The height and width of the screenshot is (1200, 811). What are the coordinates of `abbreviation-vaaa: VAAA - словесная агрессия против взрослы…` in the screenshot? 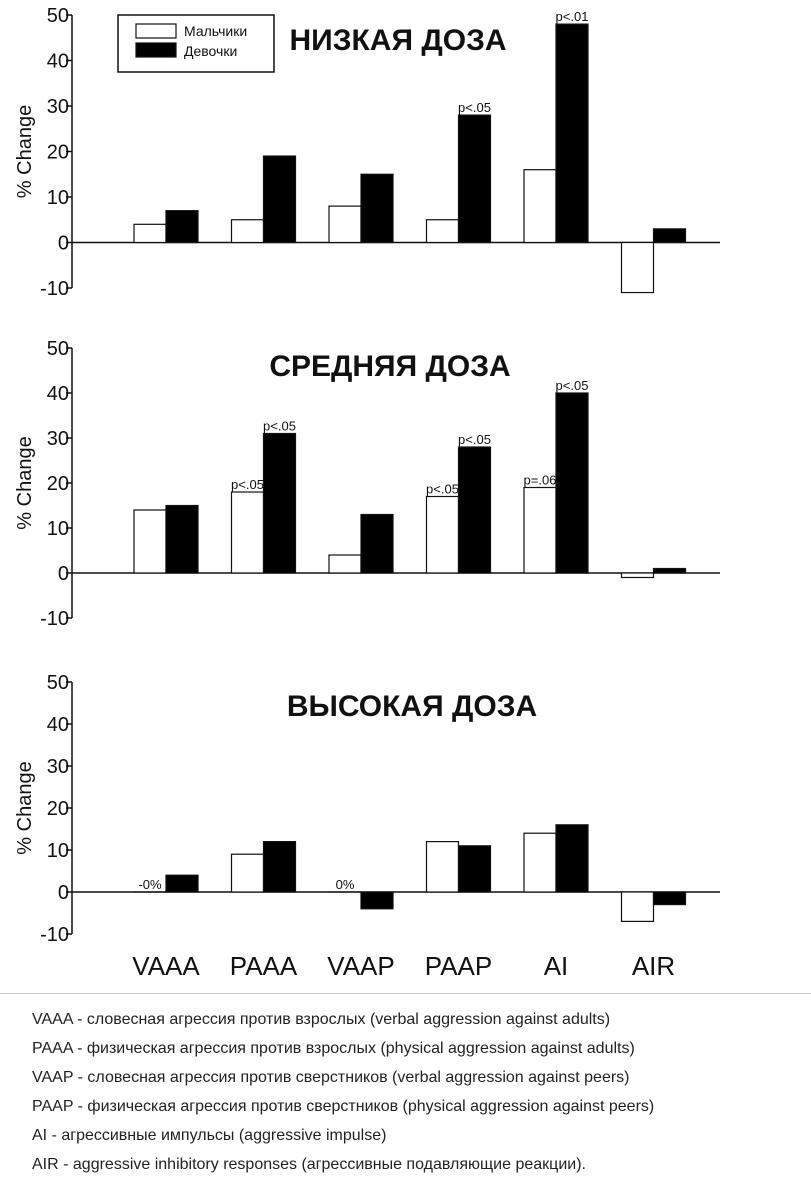 It's located at (321, 1019).